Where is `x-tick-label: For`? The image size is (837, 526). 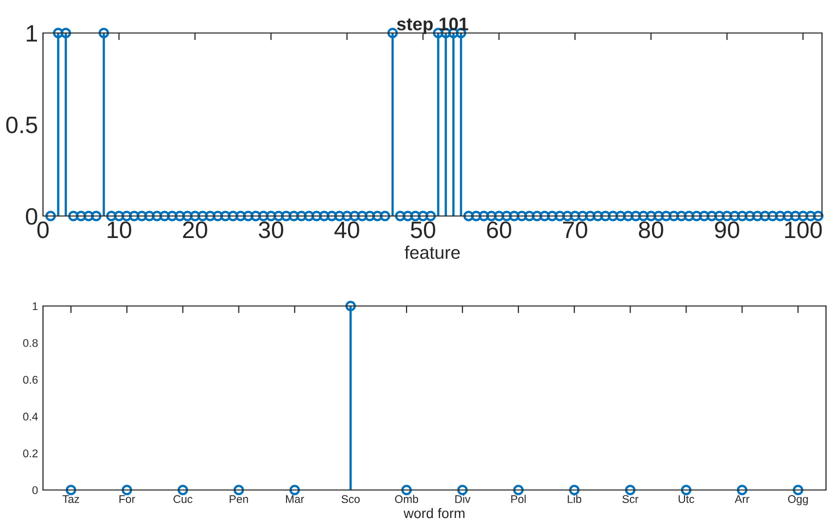
x-tick-label: For is located at coordinates (127, 499).